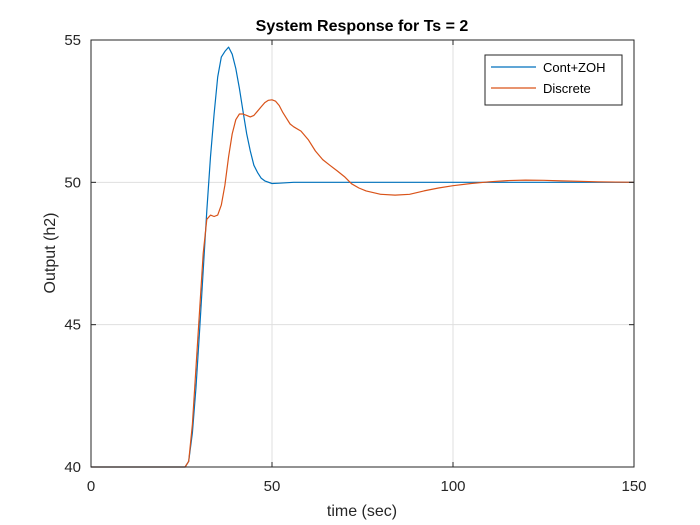  Describe the element at coordinates (452, 486) in the screenshot. I see `x-tick-label: 100` at that location.